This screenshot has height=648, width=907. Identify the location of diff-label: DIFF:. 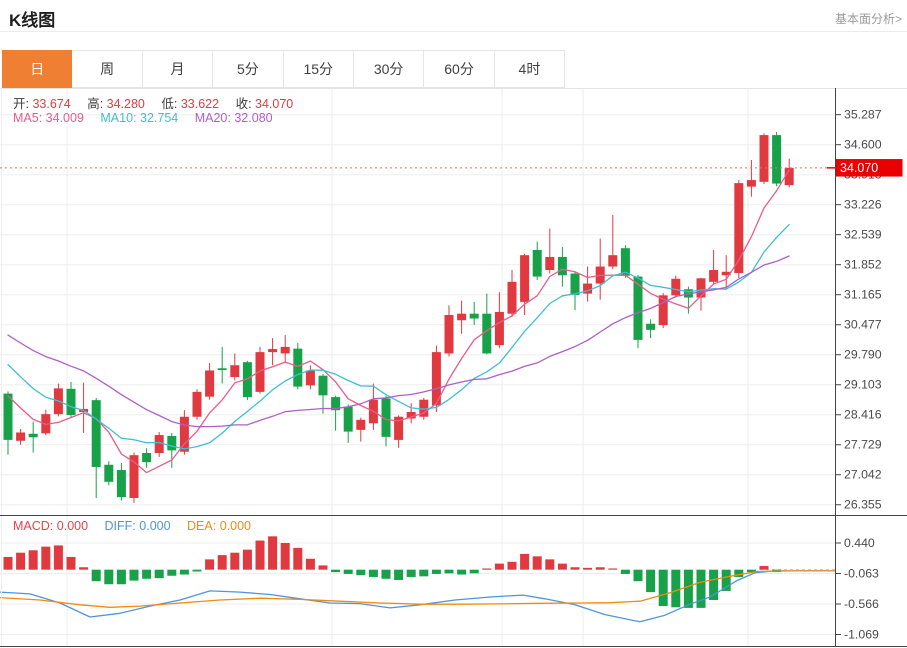
(120, 526).